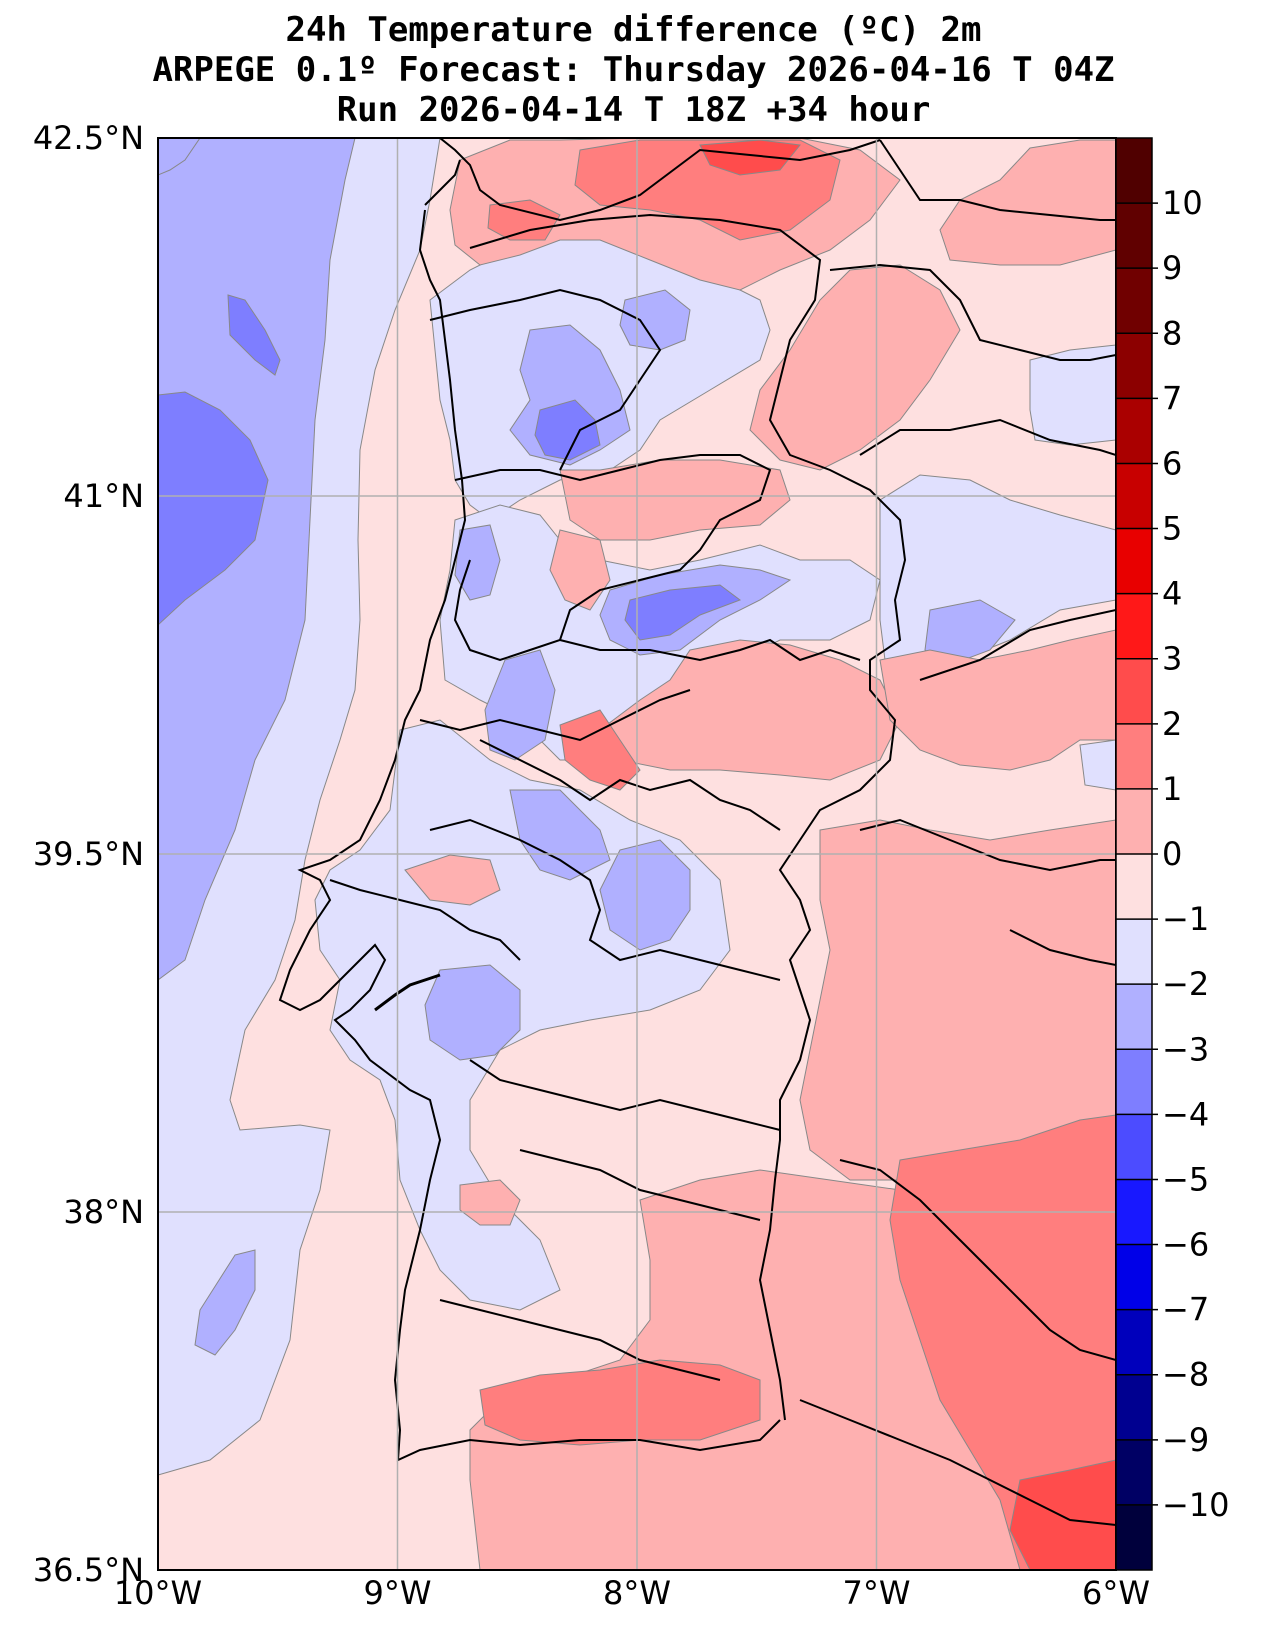 The height and width of the screenshot is (1646, 1267). Describe the element at coordinates (407, 992) in the screenshot. I see `tejo-estuary` at that location.